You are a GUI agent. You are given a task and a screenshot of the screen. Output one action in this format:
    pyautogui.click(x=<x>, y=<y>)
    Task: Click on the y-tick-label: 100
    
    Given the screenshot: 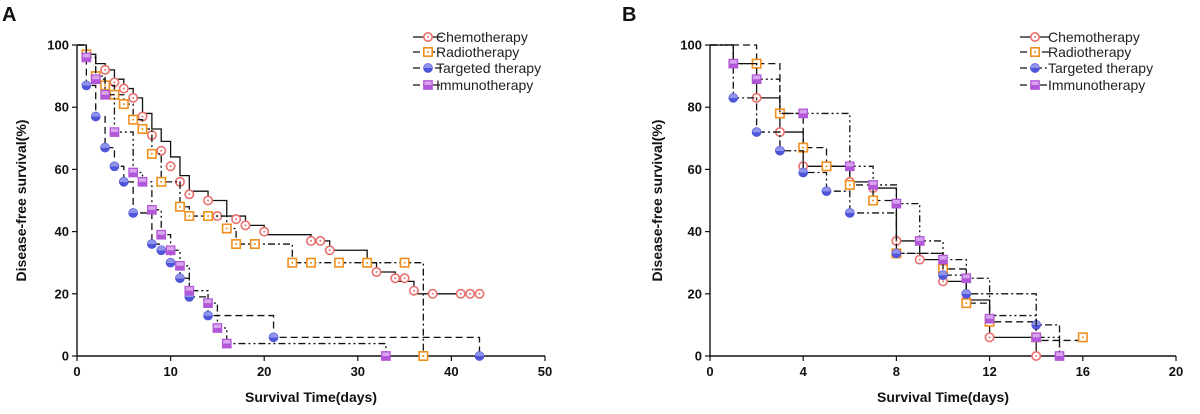 What is the action you would take?
    pyautogui.click(x=691, y=45)
    